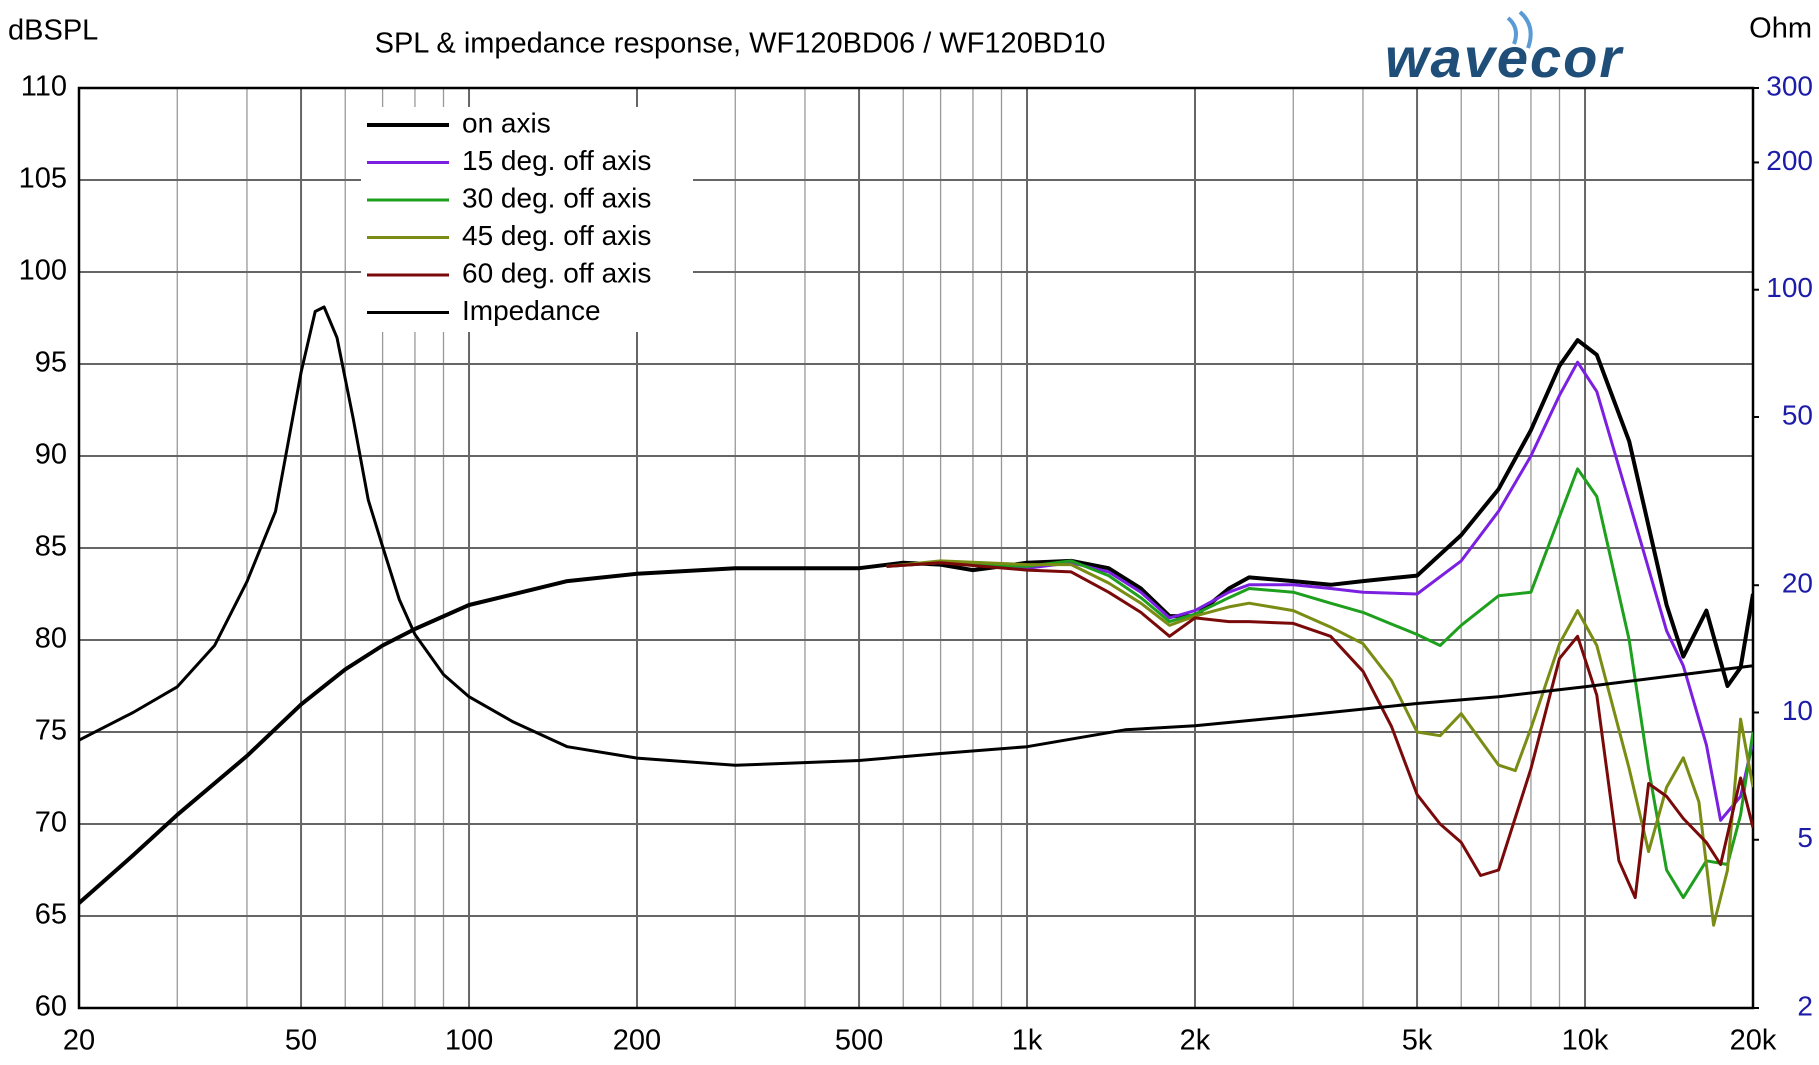  I want to click on y-tick-label: 85, so click(51, 547).